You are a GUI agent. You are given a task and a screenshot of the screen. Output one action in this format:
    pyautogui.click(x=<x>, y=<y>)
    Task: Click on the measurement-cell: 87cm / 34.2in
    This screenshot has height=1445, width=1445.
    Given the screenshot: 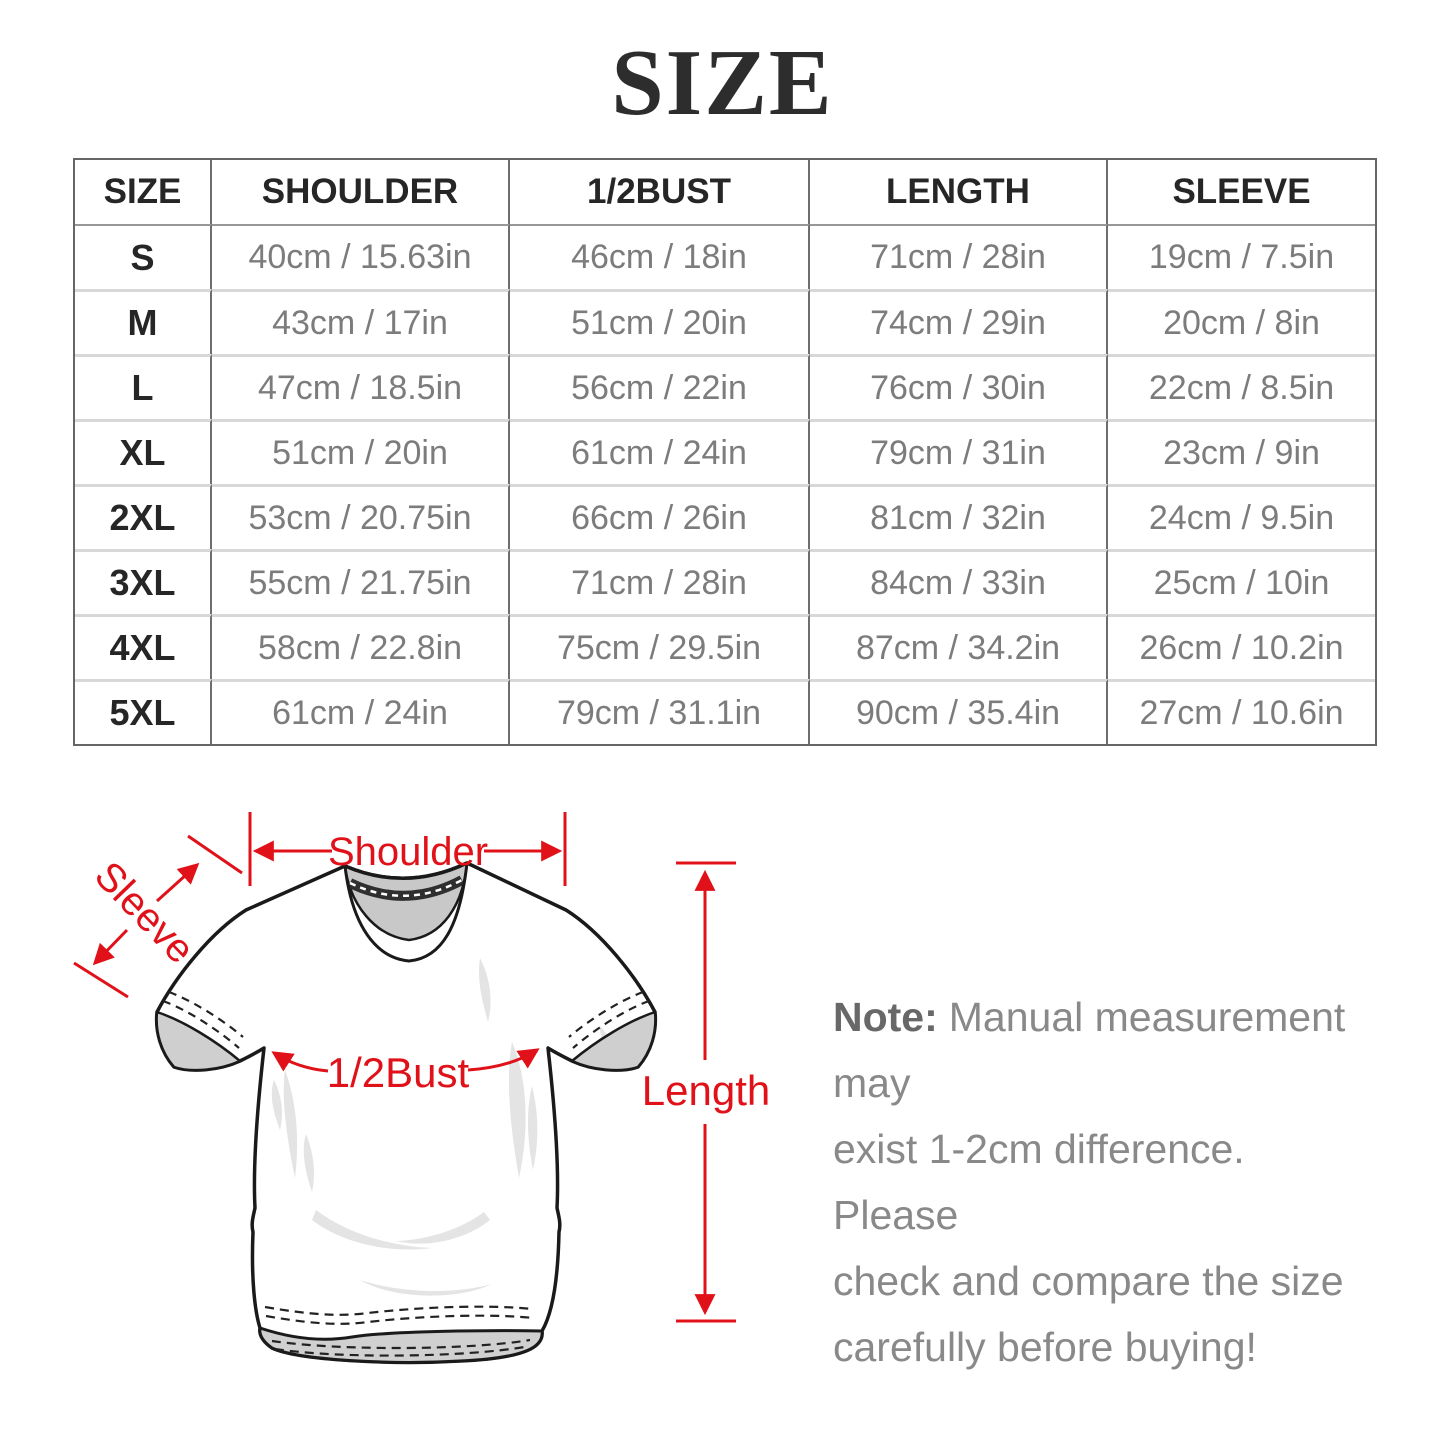 What is the action you would take?
    pyautogui.click(x=959, y=646)
    